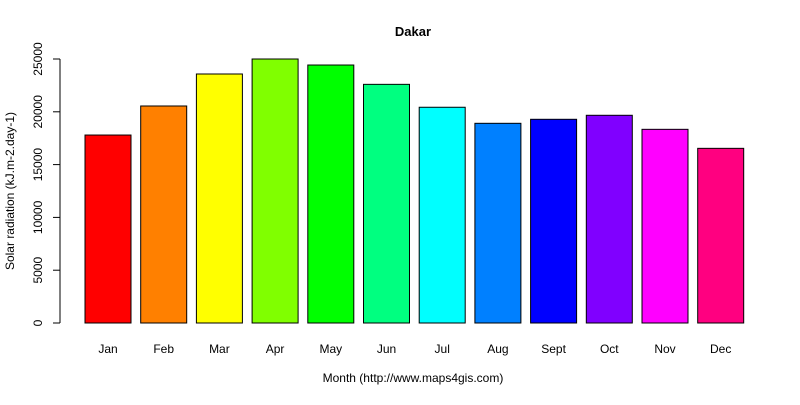 This screenshot has width=800, height=405. What do you see at coordinates (413, 31) in the screenshot?
I see `chart-title: Dakar` at bounding box center [413, 31].